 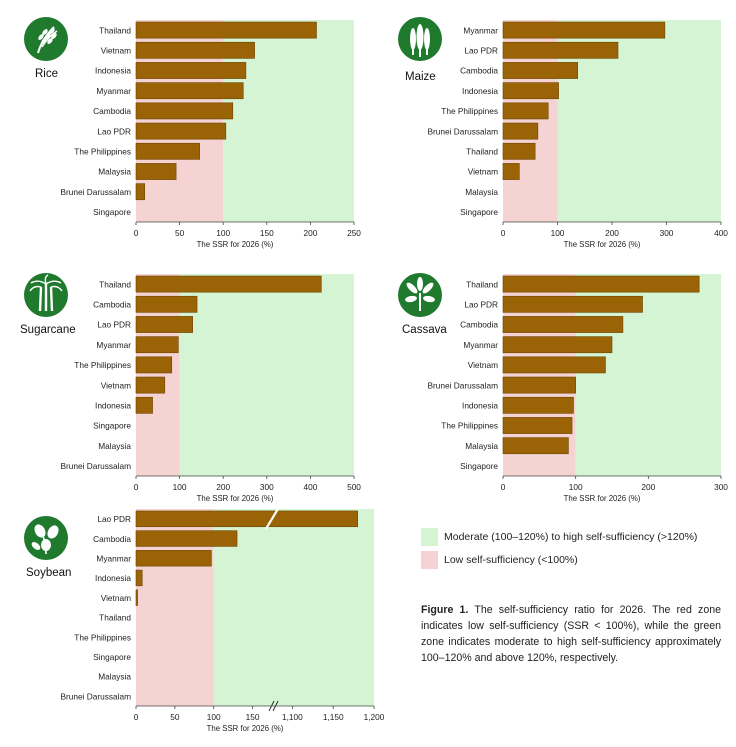 What do you see at coordinates (481, 51) in the screenshot?
I see `maize-category-label: Lao PDR` at bounding box center [481, 51].